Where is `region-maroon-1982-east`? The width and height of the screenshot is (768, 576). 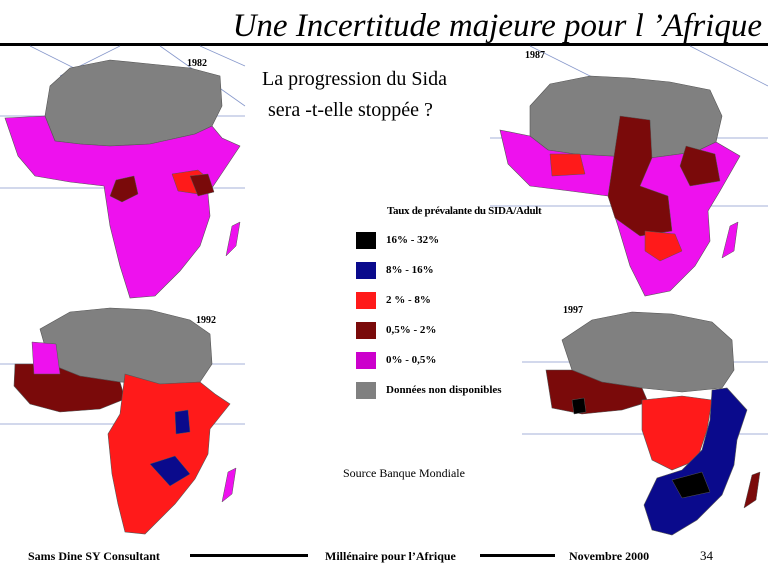
region-maroon-1982-east is located at coordinates (202, 185).